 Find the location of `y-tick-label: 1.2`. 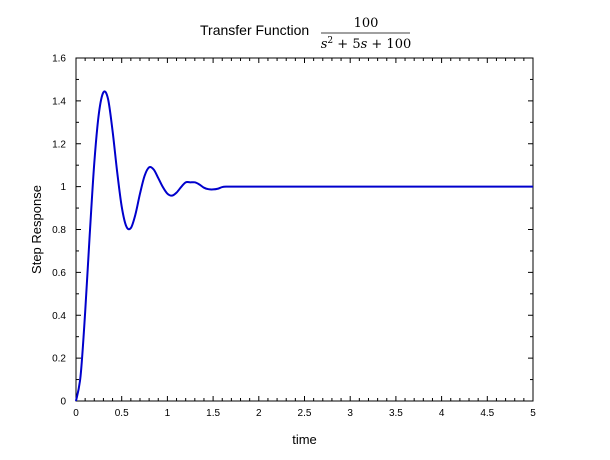

y-tick-label: 1.2 is located at coordinates (59, 144).